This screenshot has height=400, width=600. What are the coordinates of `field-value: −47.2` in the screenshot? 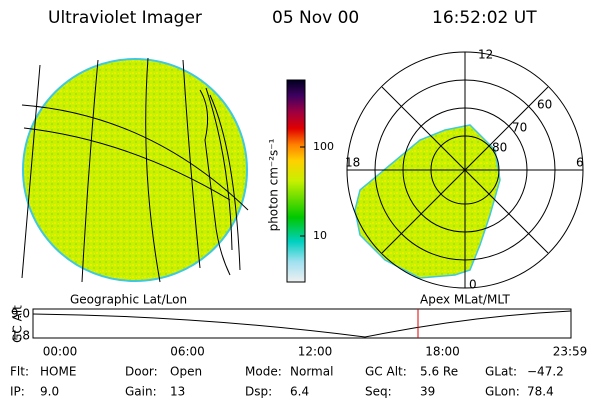 It's located at (545, 372).